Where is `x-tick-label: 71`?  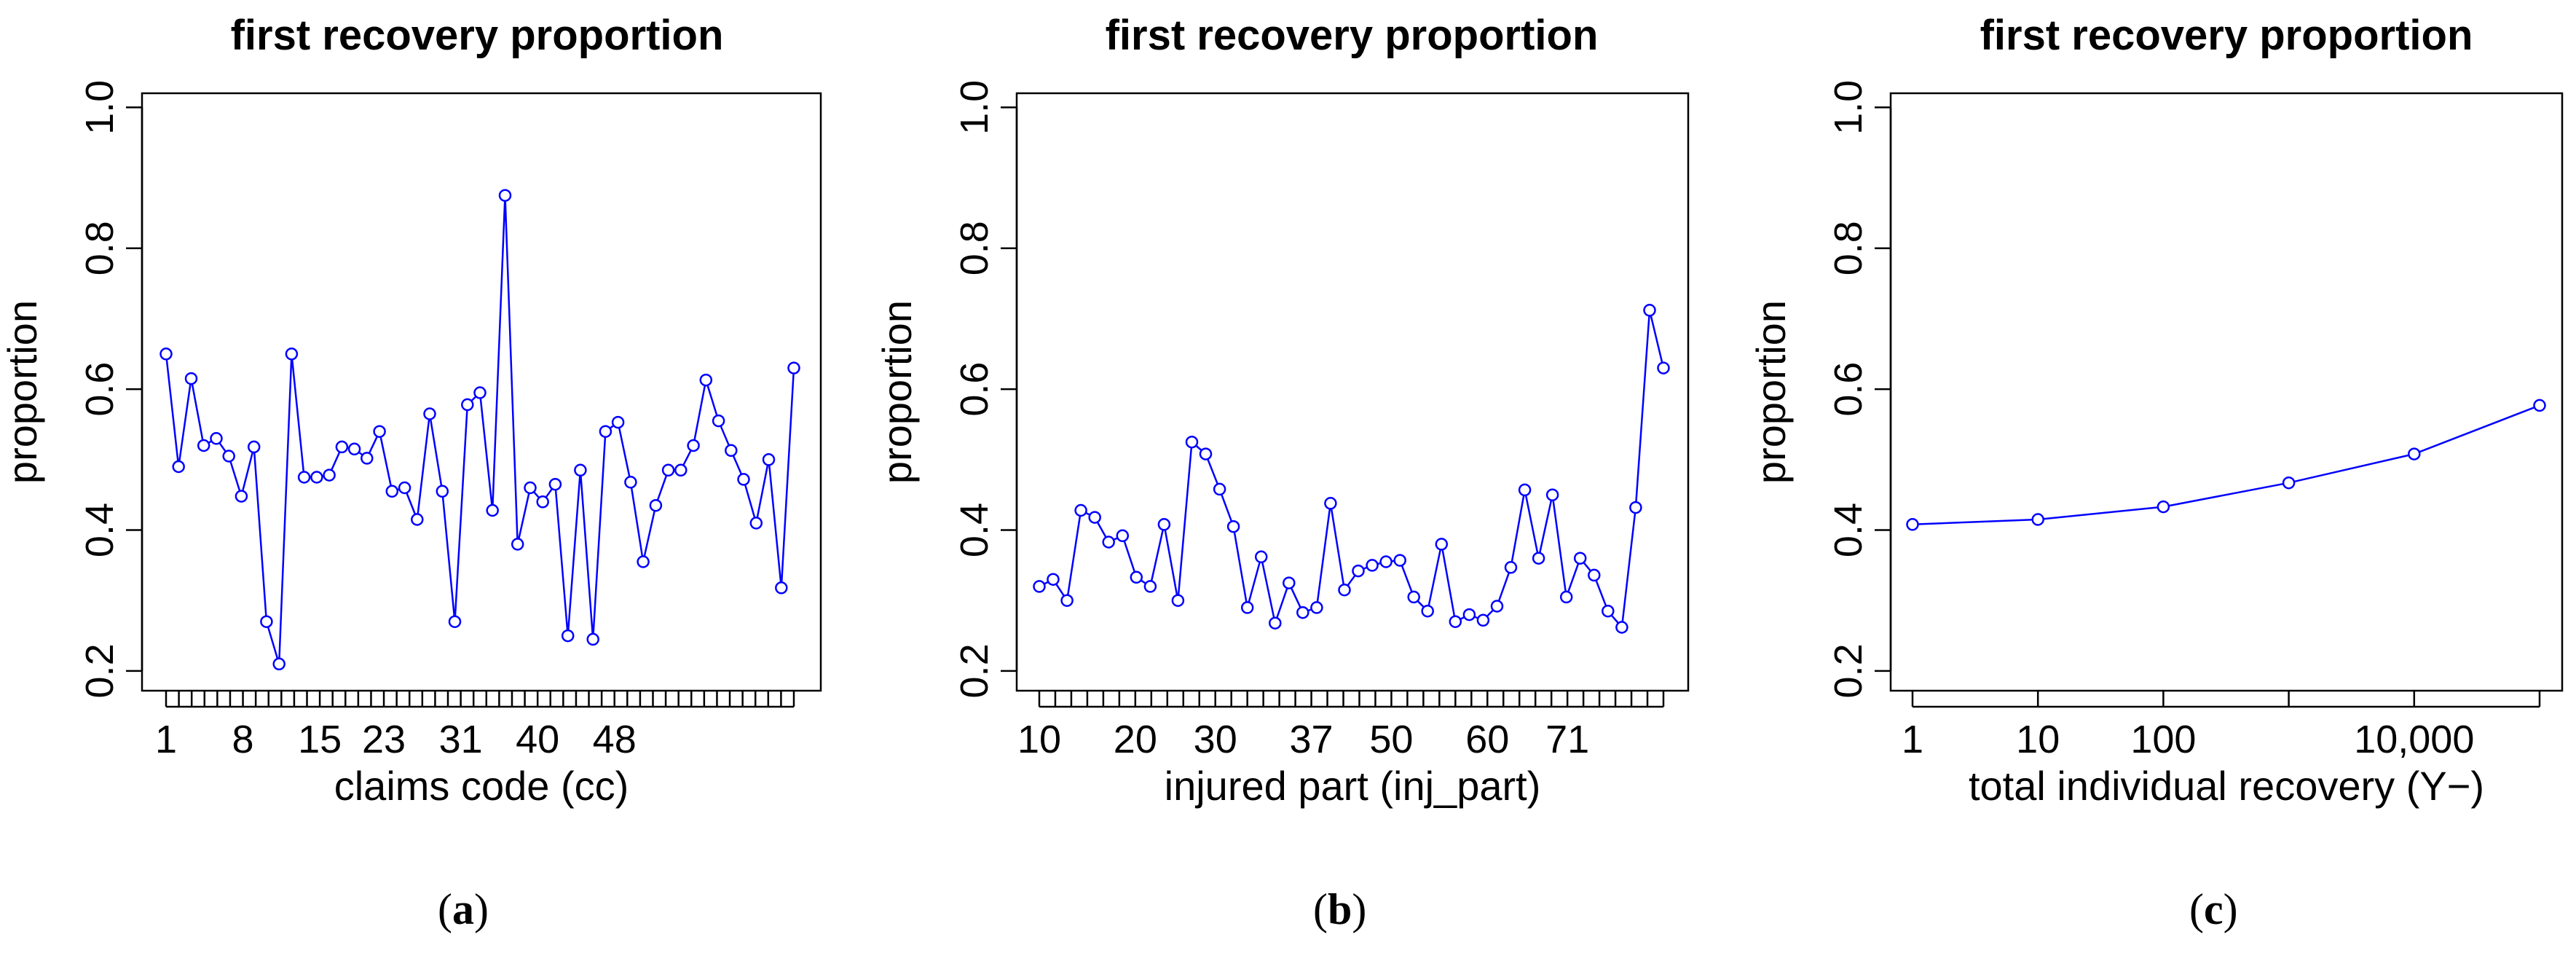
x-tick-label: 71 is located at coordinates (1567, 739).